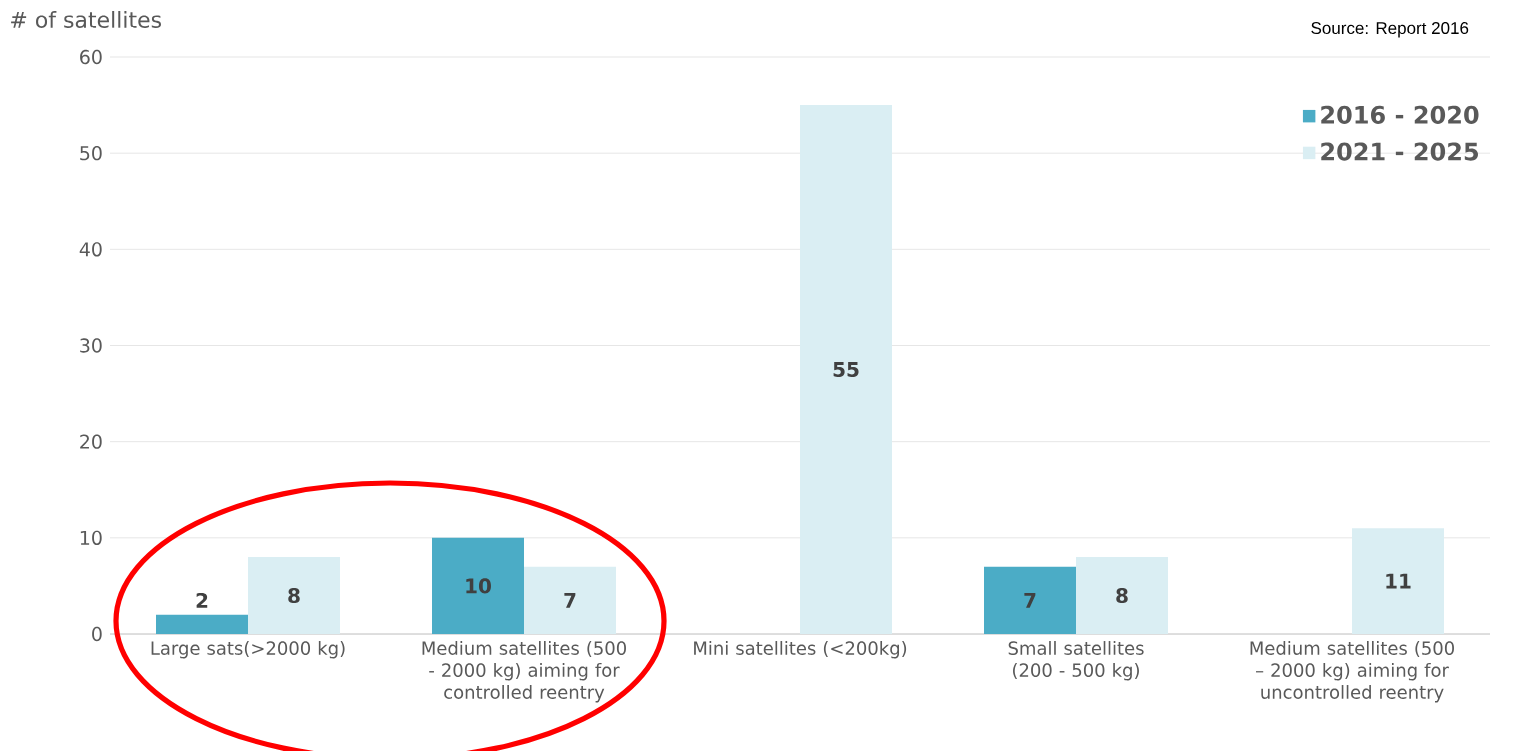 This screenshot has height=751, width=1517. What do you see at coordinates (800, 650) in the screenshot?
I see `x-tick-label: Mini satellites (<200kg)` at bounding box center [800, 650].